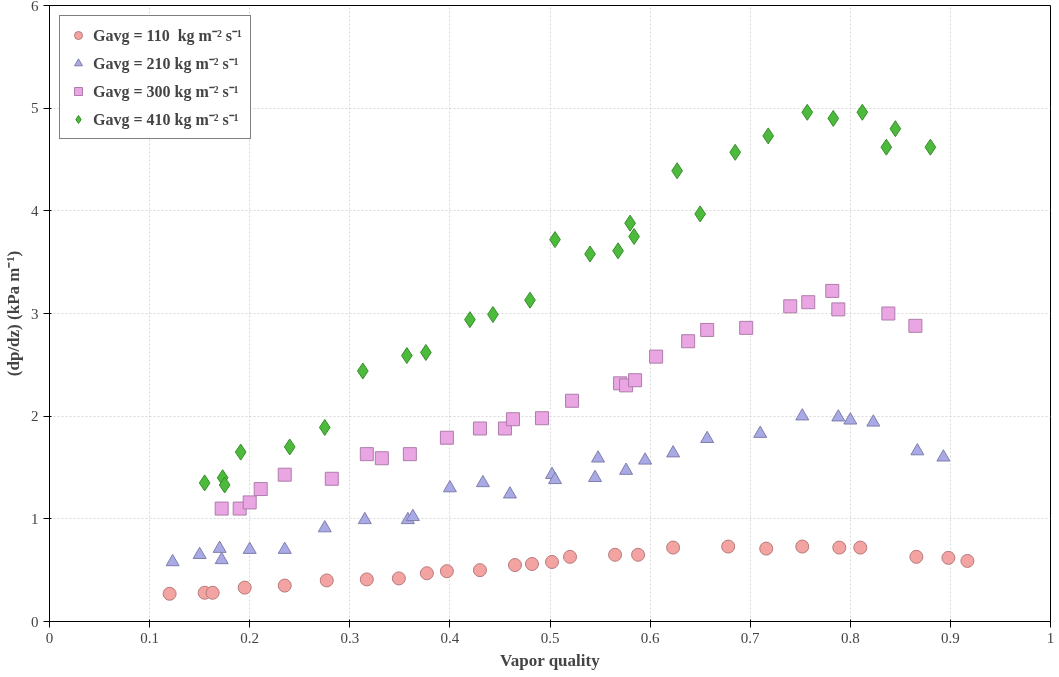  What do you see at coordinates (166, 64) in the screenshot?
I see `legend-label: Gavg = 210 kg m⁻² s⁻¹` at bounding box center [166, 64].